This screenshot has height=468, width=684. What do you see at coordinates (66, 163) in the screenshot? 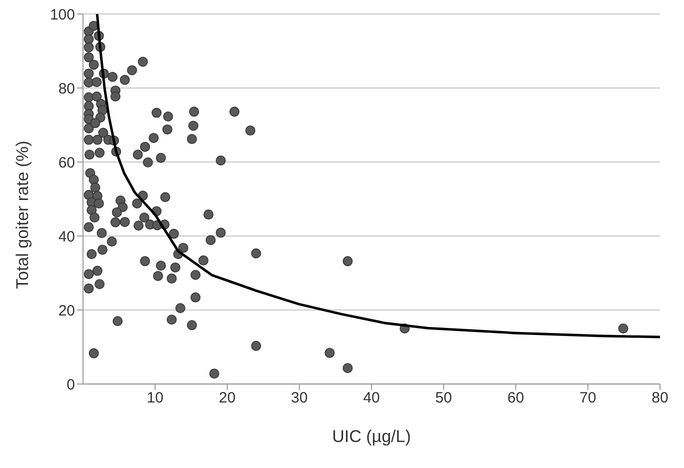
I see `y-tick-label: 60` at bounding box center [66, 163].